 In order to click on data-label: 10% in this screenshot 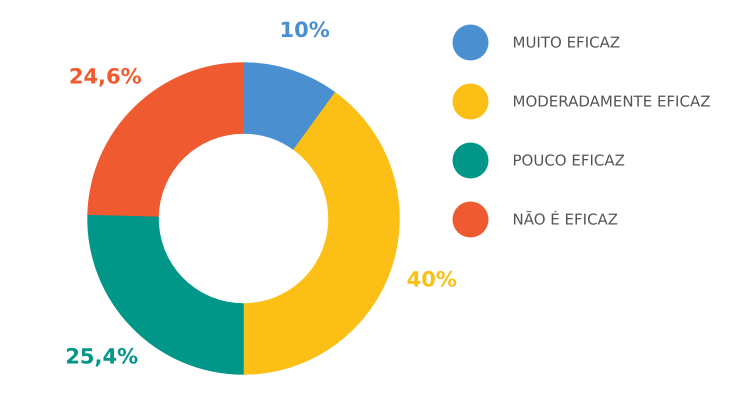, I will do `click(305, 30)`.